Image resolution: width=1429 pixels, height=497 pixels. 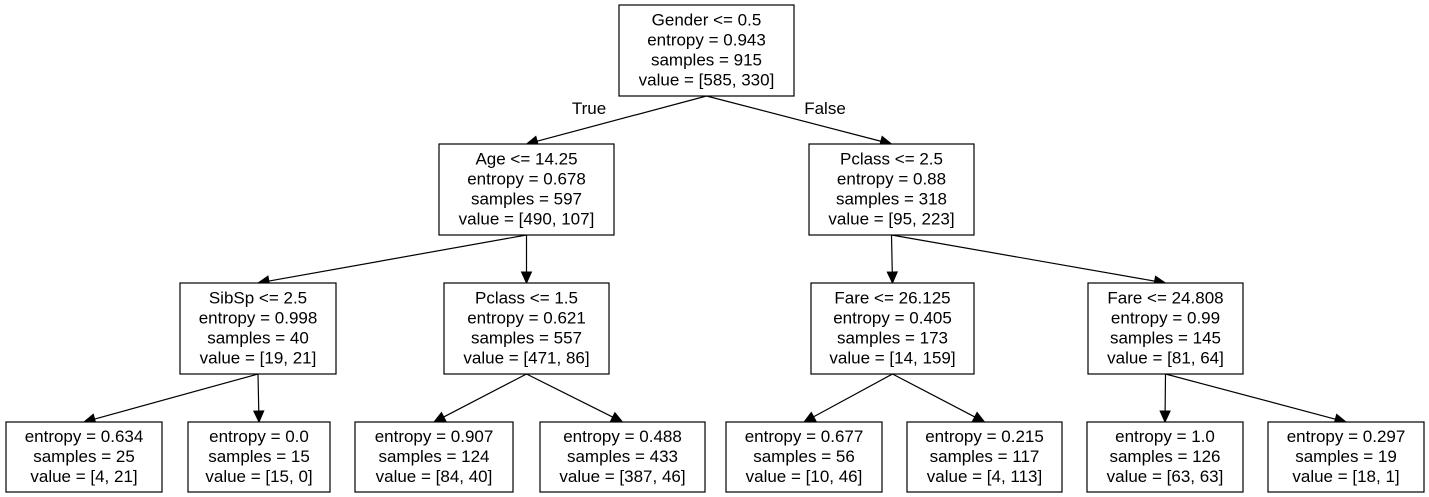 I want to click on tree-edge-n4-n9, so click(x=479, y=398).